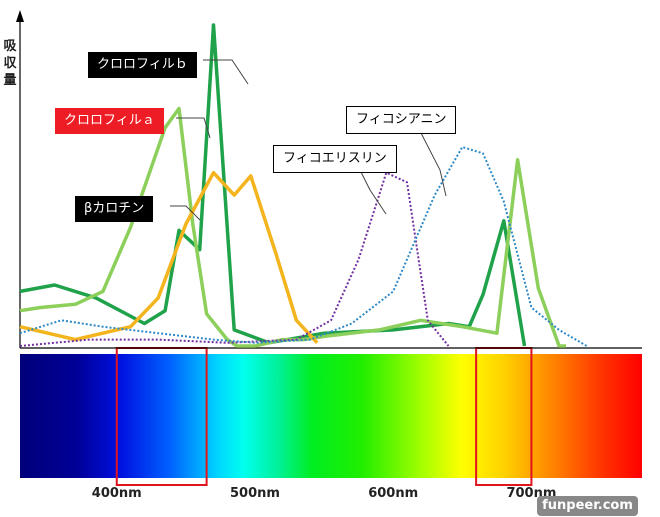  I want to click on x-tick-label: 400nm, so click(116, 493).